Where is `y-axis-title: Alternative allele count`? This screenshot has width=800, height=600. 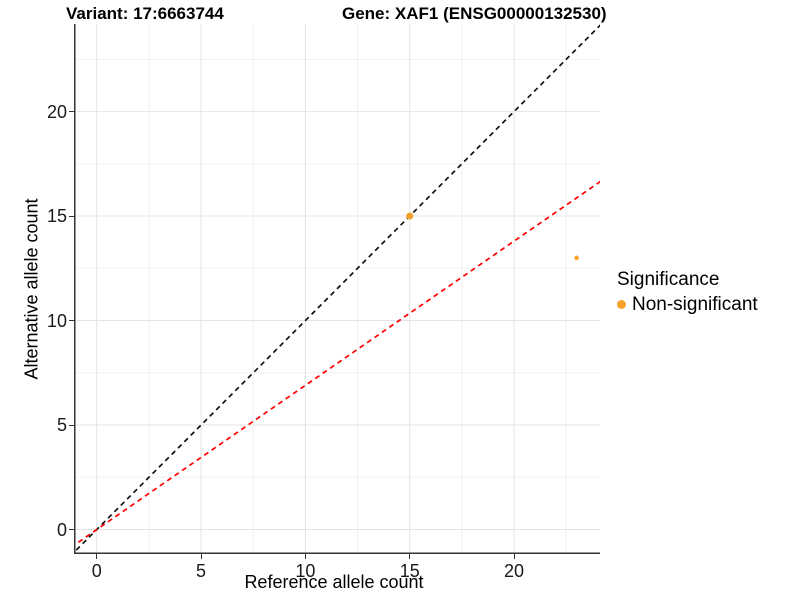 y-axis-title: Alternative allele count is located at coordinates (31, 289).